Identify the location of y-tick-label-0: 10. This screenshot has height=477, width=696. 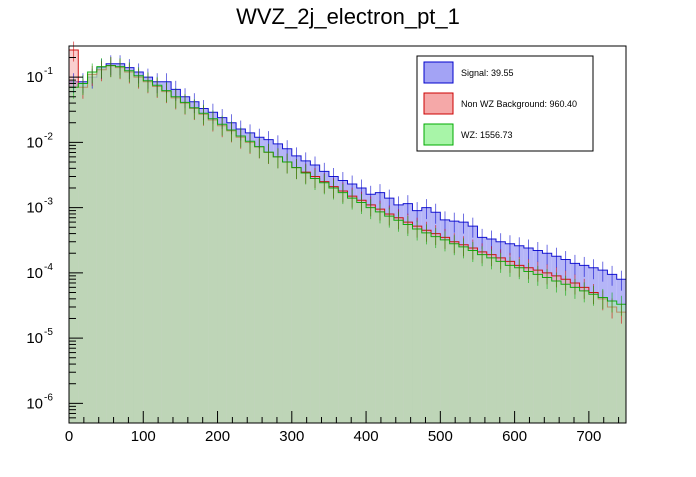
(34, 403).